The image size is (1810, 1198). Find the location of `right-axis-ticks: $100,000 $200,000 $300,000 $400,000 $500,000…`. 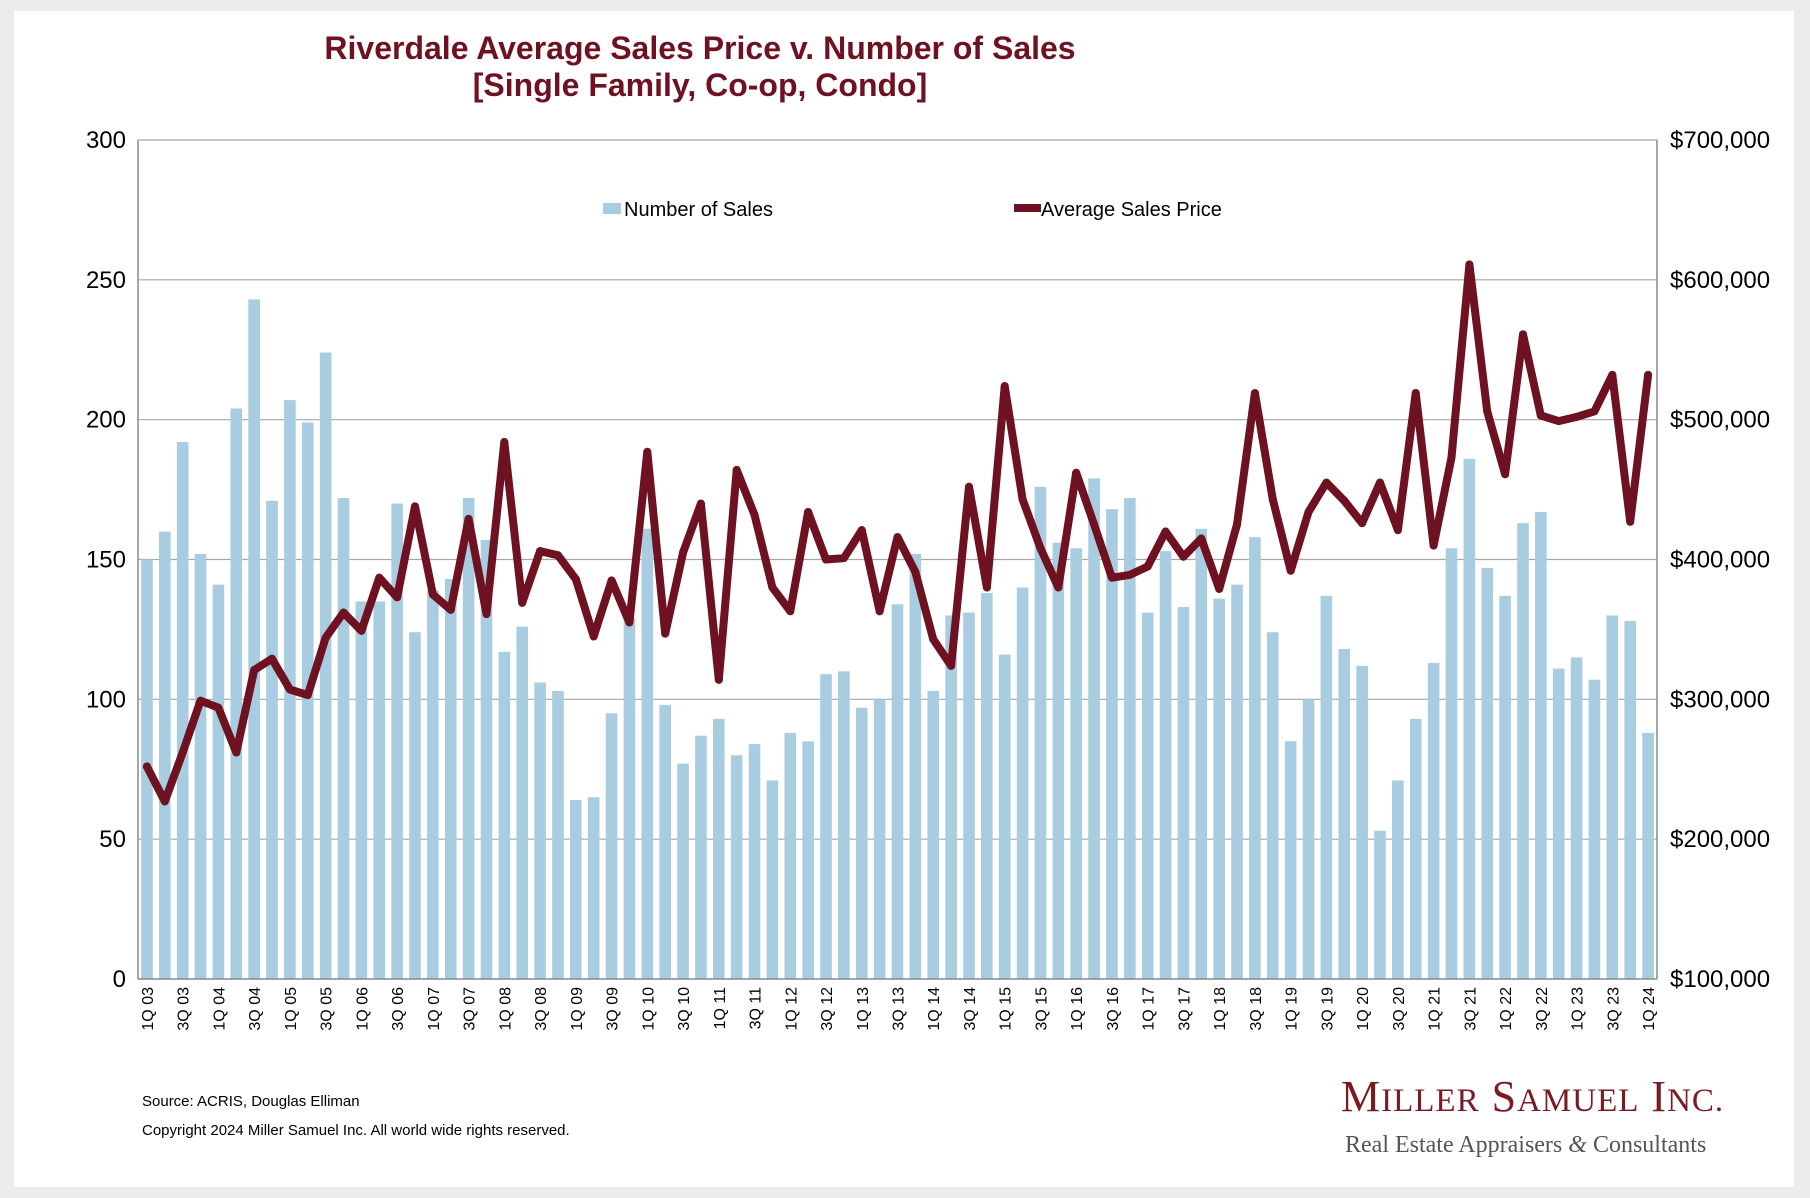

right-axis-ticks: $100,000 $200,000 $300,000 $400,000 $500,000… is located at coordinates (1720, 560).